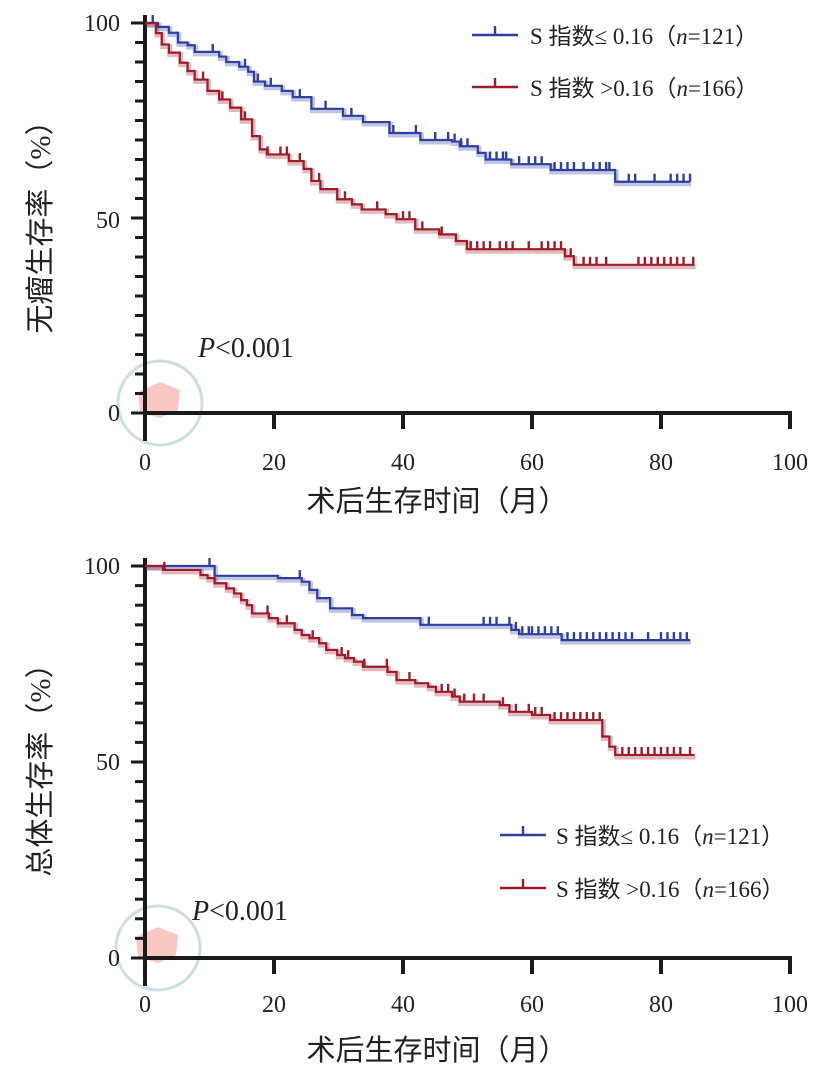 This screenshot has height=1081, width=831. Describe the element at coordinates (40, 219) in the screenshot. I see `y-axis-label: 无瘤生存率（%）` at that location.